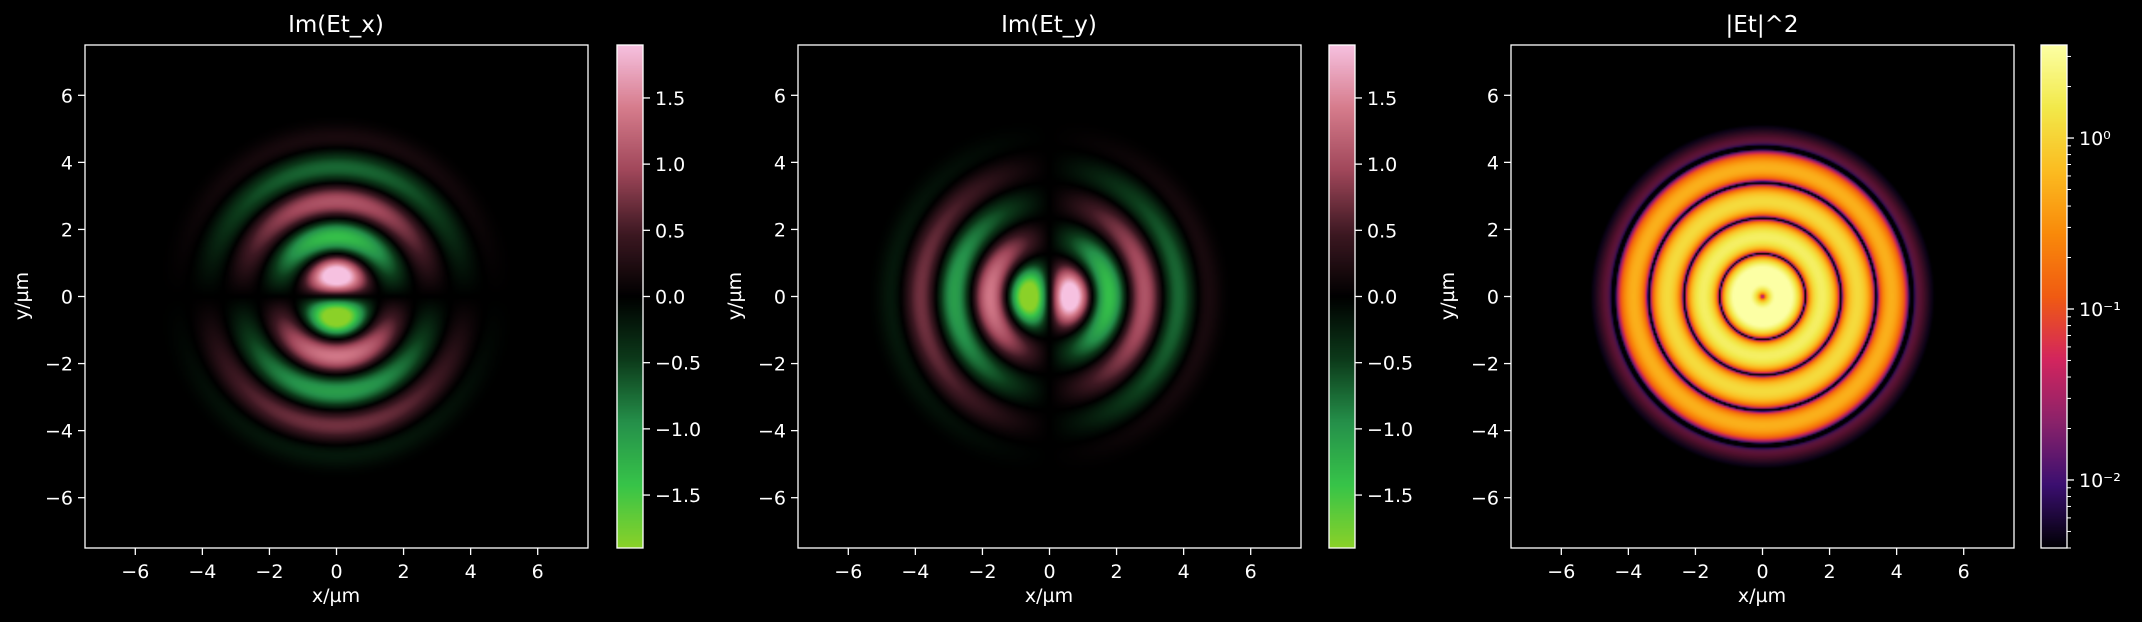 The image size is (2142, 622). I want to click on colorbar-tick-label: 10⁻¹, so click(2100, 310).